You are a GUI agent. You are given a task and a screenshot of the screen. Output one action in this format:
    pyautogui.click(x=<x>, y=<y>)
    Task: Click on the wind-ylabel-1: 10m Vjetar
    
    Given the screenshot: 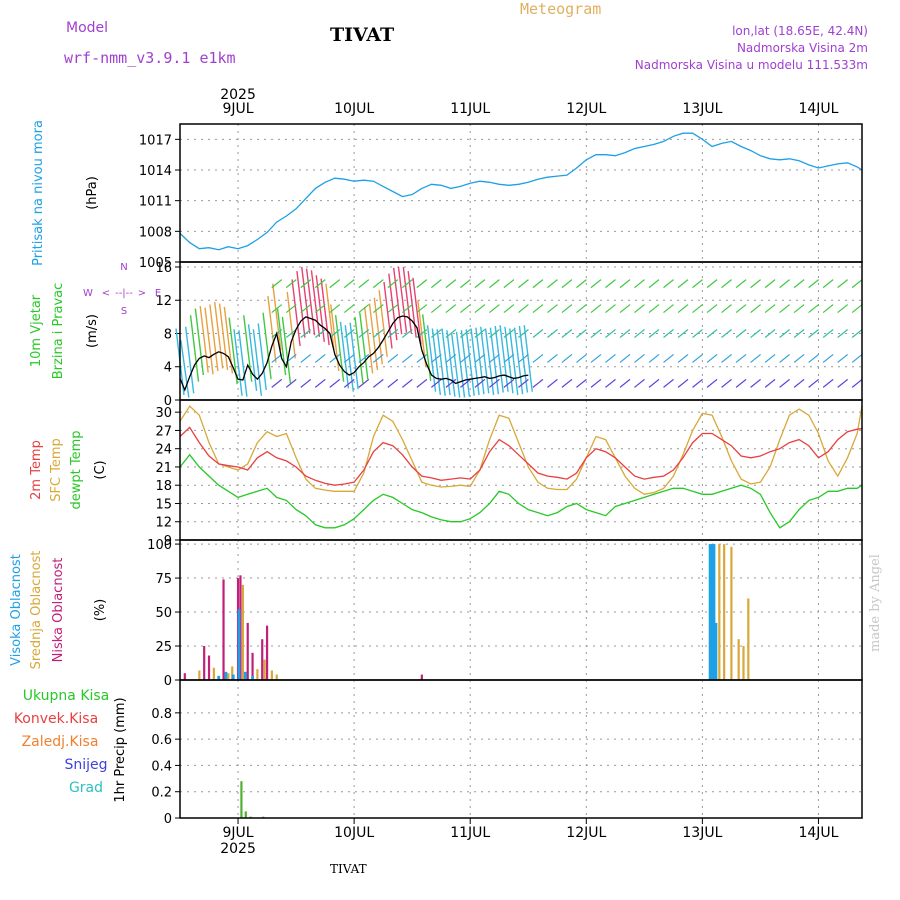 What is the action you would take?
    pyautogui.click(x=36, y=330)
    